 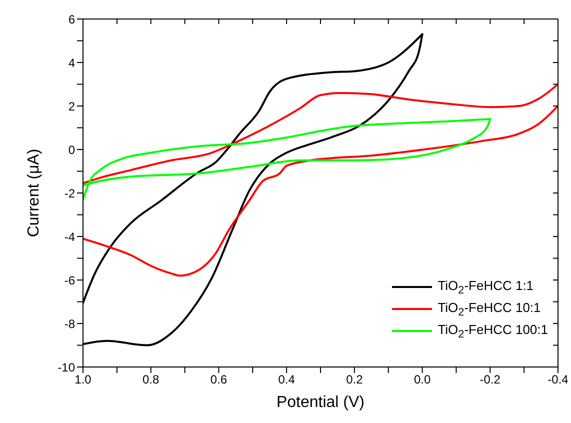 What do you see at coordinates (320, 402) in the screenshot?
I see `x-axis-title: Potential (V)` at bounding box center [320, 402].